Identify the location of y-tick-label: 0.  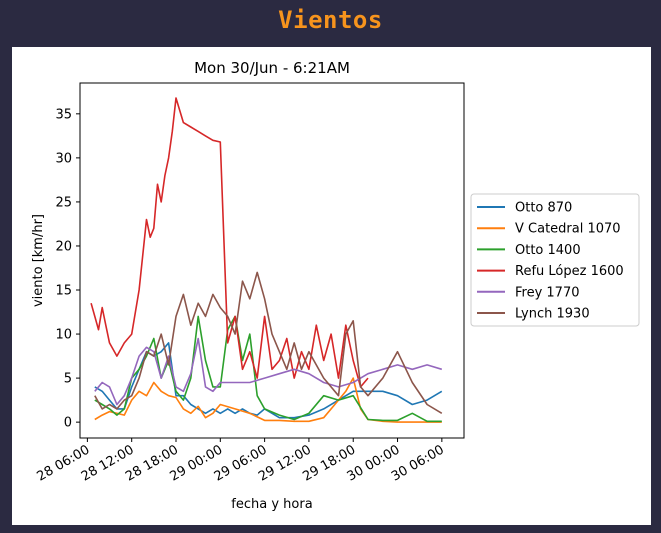
(68, 423).